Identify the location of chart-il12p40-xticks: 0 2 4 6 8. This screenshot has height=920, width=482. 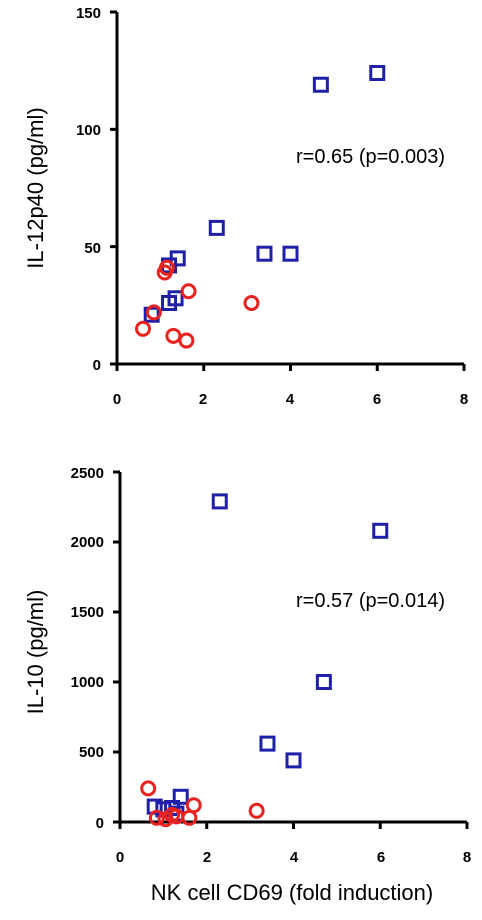
(290, 399).